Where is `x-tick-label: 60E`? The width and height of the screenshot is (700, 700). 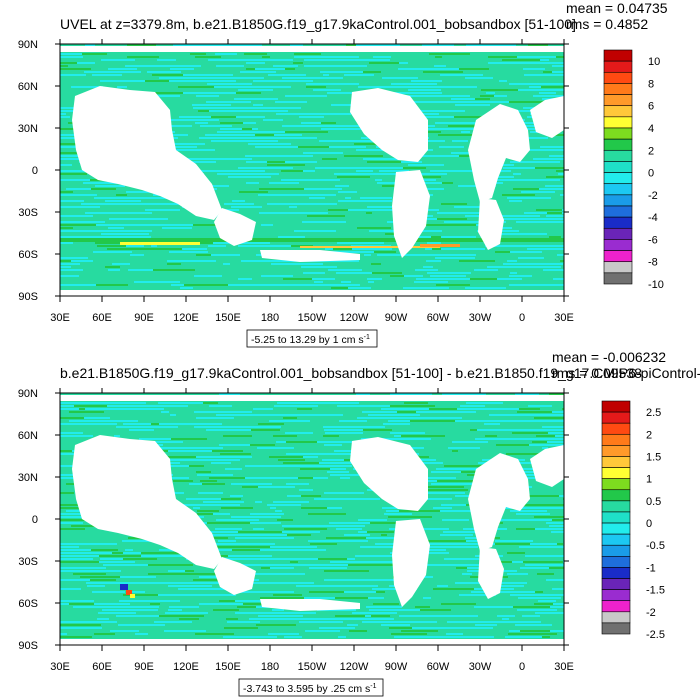 x-tick-label: 60E is located at coordinates (102, 667).